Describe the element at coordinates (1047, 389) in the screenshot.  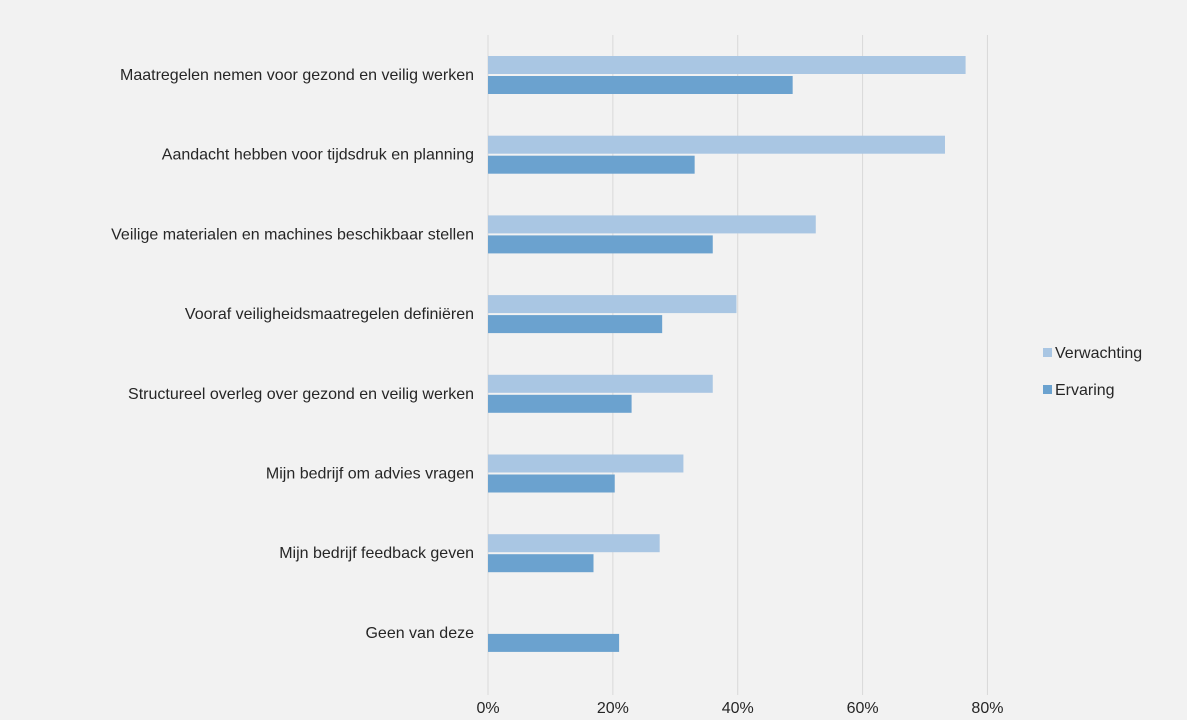
I see `legend-swatch-ervaring` at that location.